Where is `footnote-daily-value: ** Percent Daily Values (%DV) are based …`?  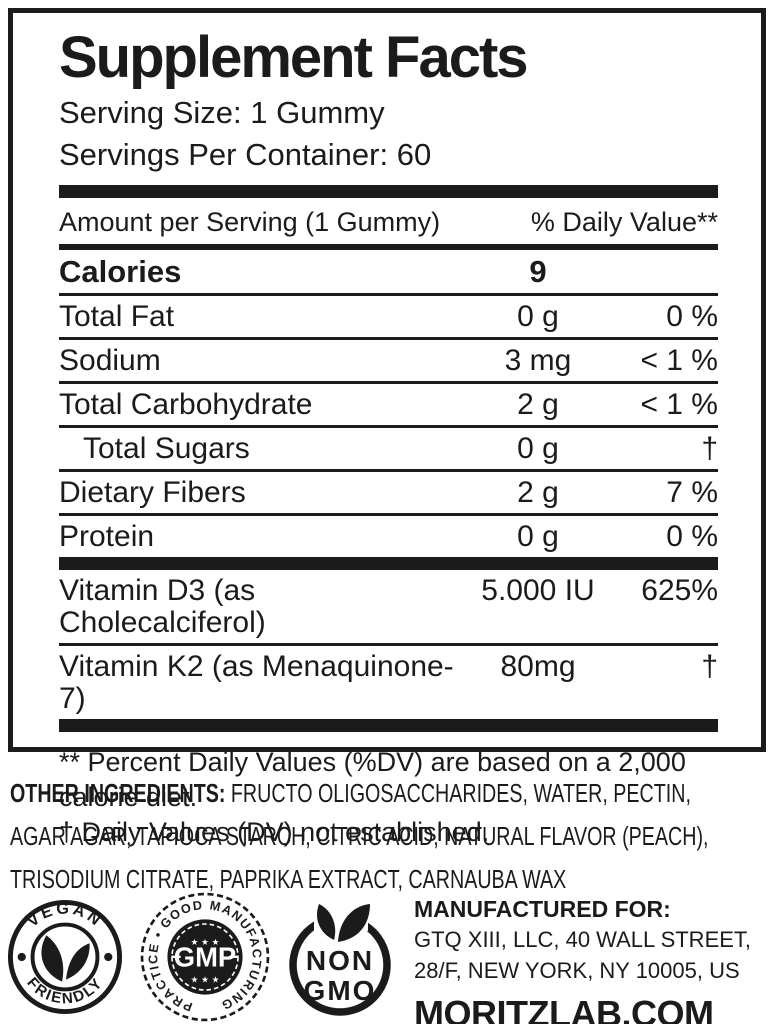 footnote-daily-value: ** Percent Daily Values (%DV) are based … is located at coordinates (372, 779).